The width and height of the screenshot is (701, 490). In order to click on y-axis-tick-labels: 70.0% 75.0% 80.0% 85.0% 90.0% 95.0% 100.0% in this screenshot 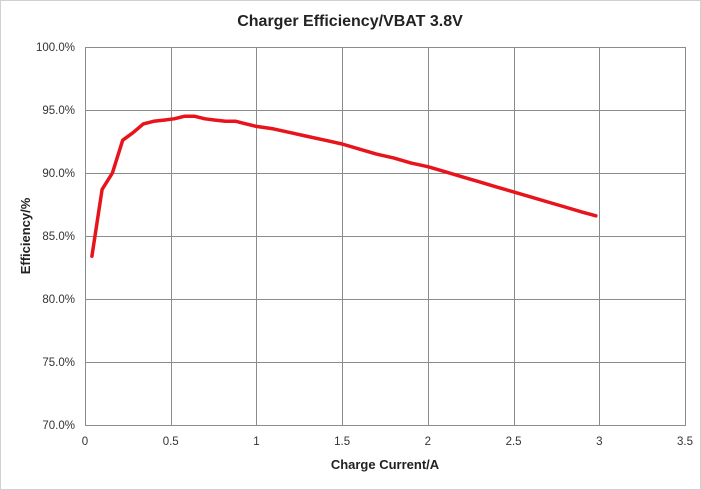, I will do `click(55, 237)`.